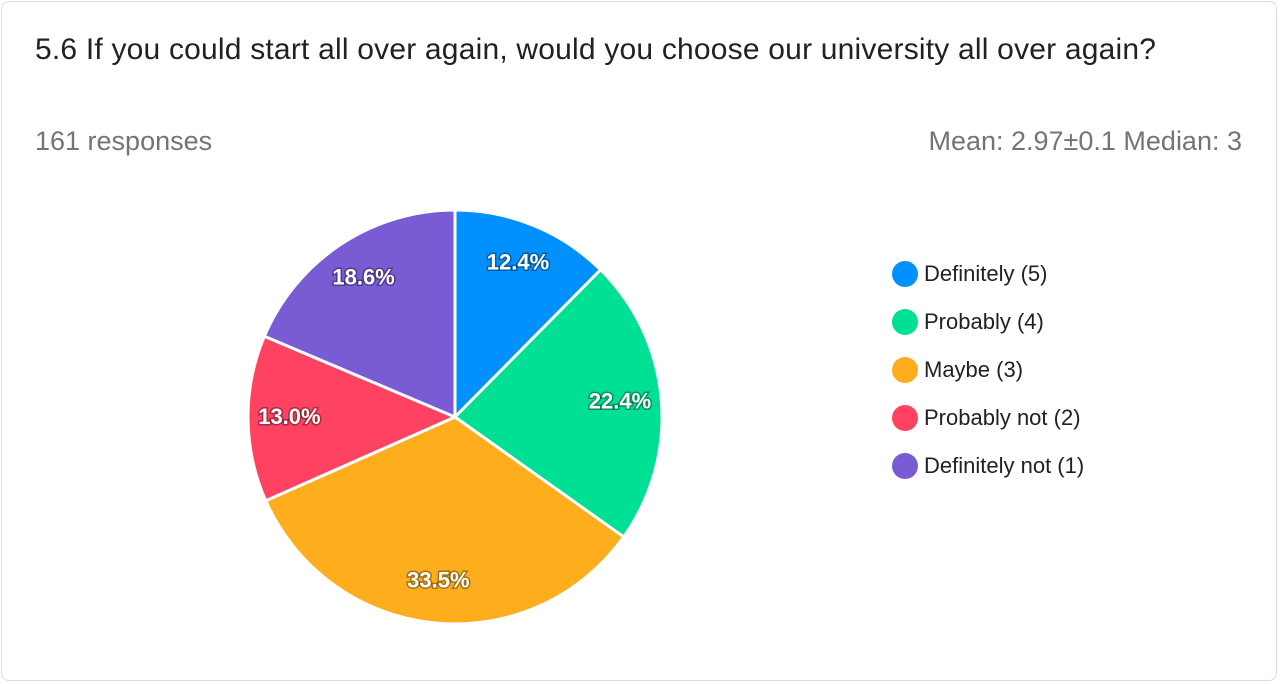 The height and width of the screenshot is (684, 1280). What do you see at coordinates (974, 369) in the screenshot?
I see `legend-label: Maybe (3)` at bounding box center [974, 369].